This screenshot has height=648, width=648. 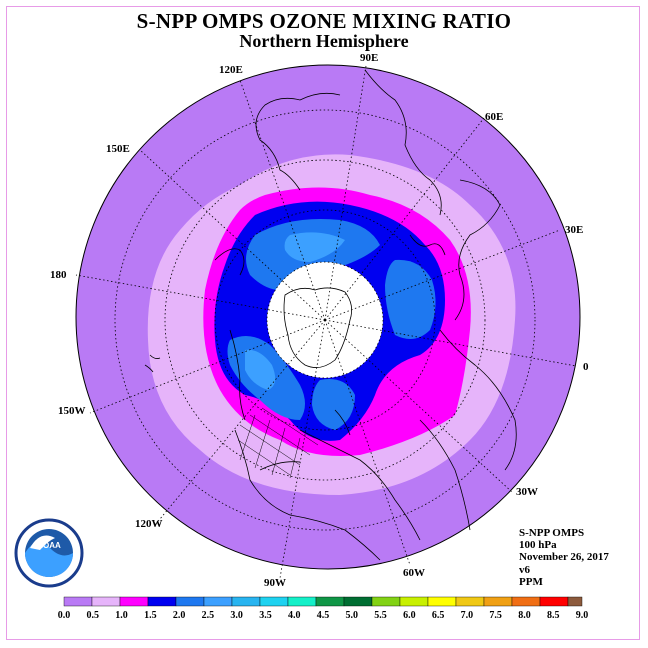 What do you see at coordinates (574, 230) in the screenshot?
I see `lon-label-30e: 30E` at bounding box center [574, 230].